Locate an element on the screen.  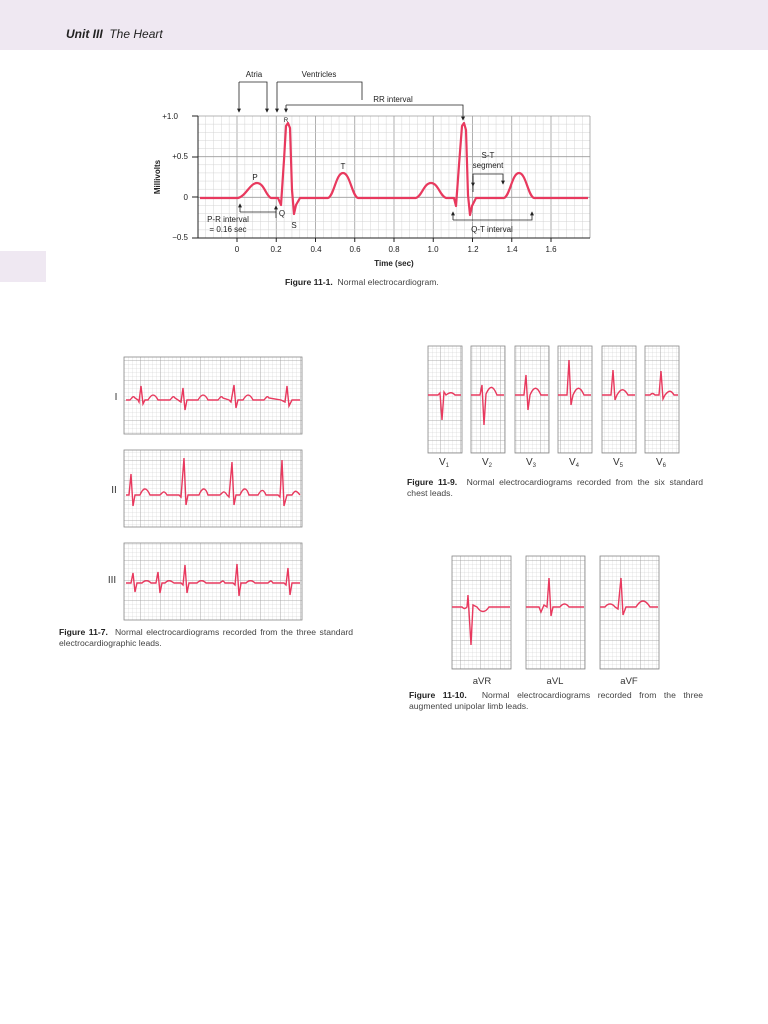
x-axis-title: Time (sec) is located at coordinates (394, 263).